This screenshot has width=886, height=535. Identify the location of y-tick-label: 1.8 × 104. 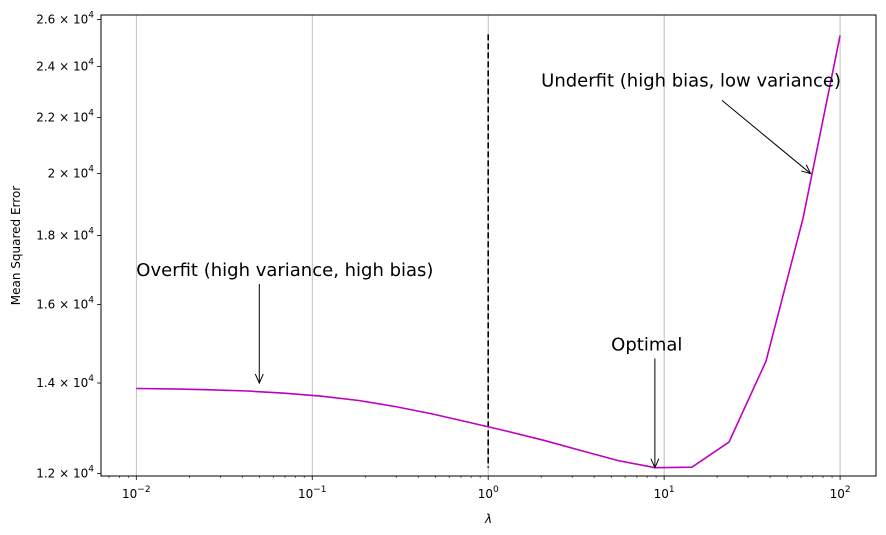
(65, 234).